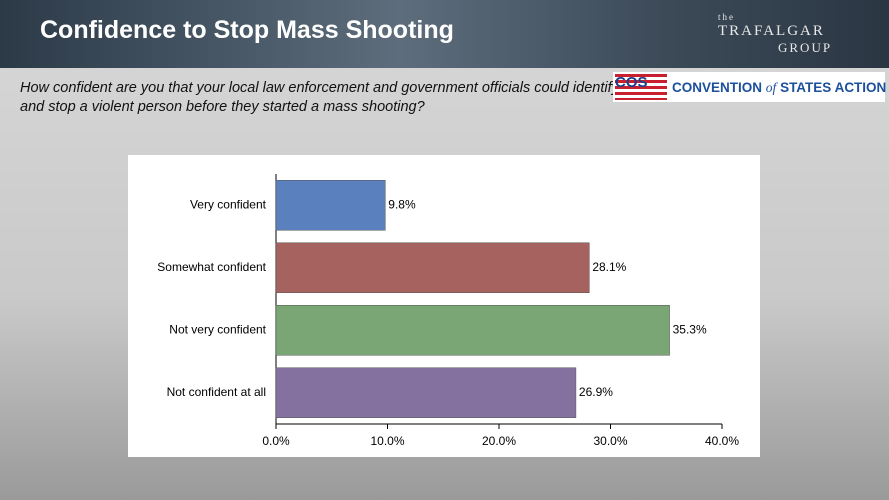 The height and width of the screenshot is (500, 889). What do you see at coordinates (779, 88) in the screenshot?
I see `cos-name: CONVENTION of STATES ACTION` at bounding box center [779, 88].